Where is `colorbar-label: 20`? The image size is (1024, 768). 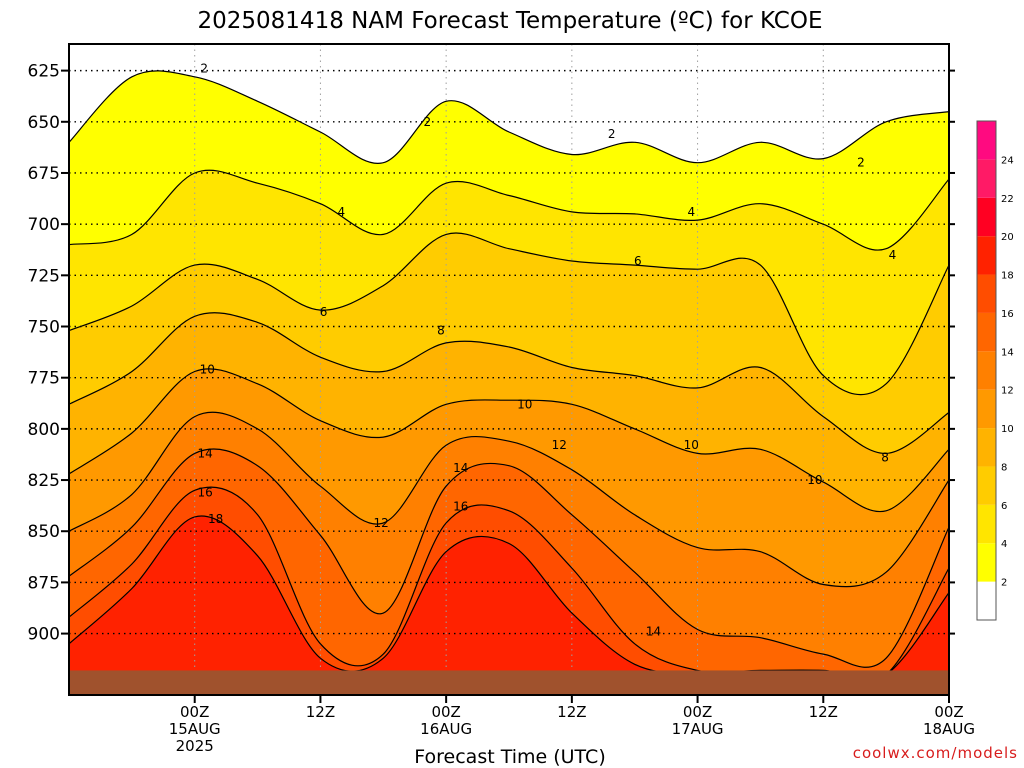 colorbar-label: 20 is located at coordinates (1007, 237).